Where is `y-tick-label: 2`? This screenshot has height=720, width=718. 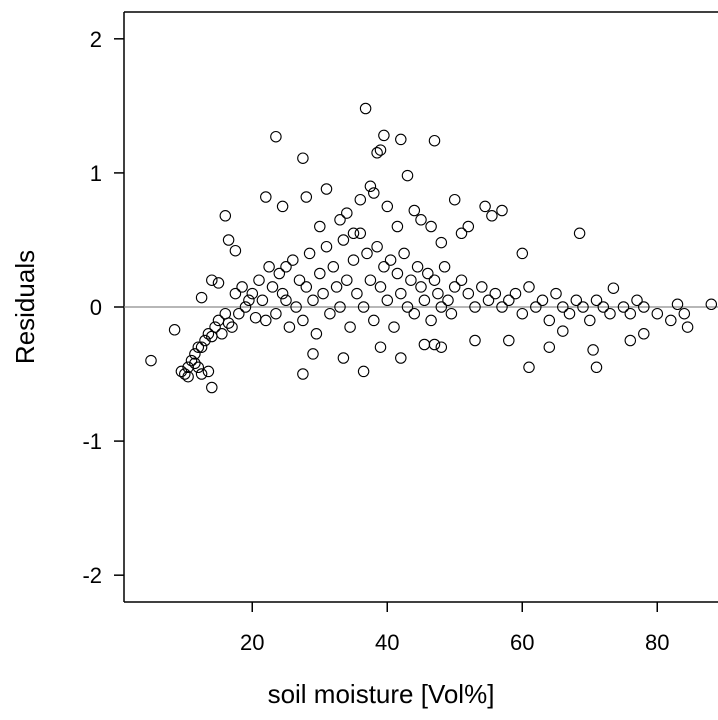 y-tick-label: 2 is located at coordinates (96, 39).